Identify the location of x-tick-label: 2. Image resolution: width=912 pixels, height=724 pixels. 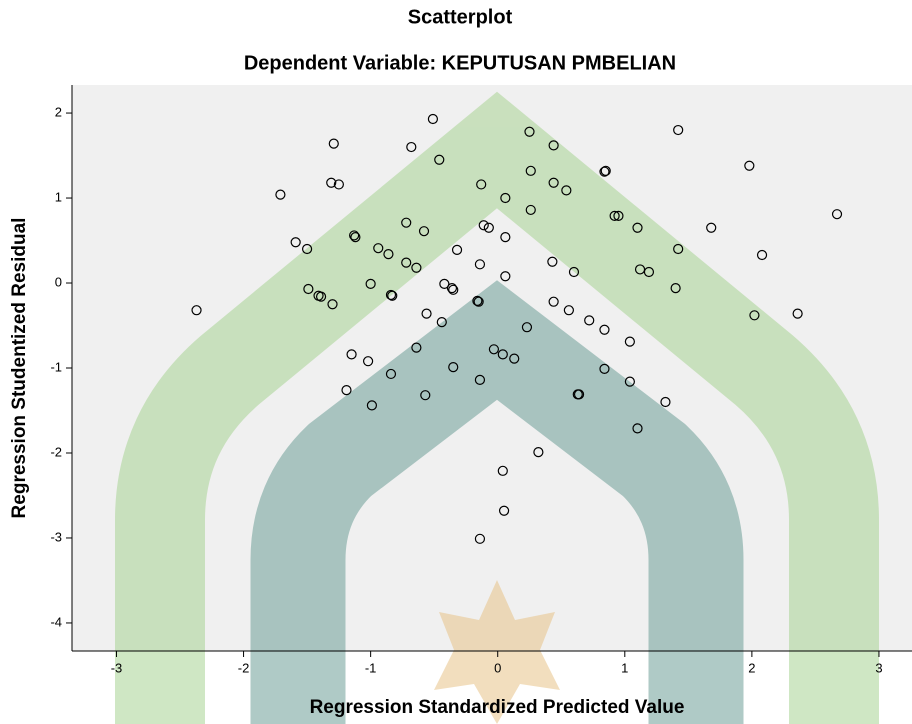
(751, 667).